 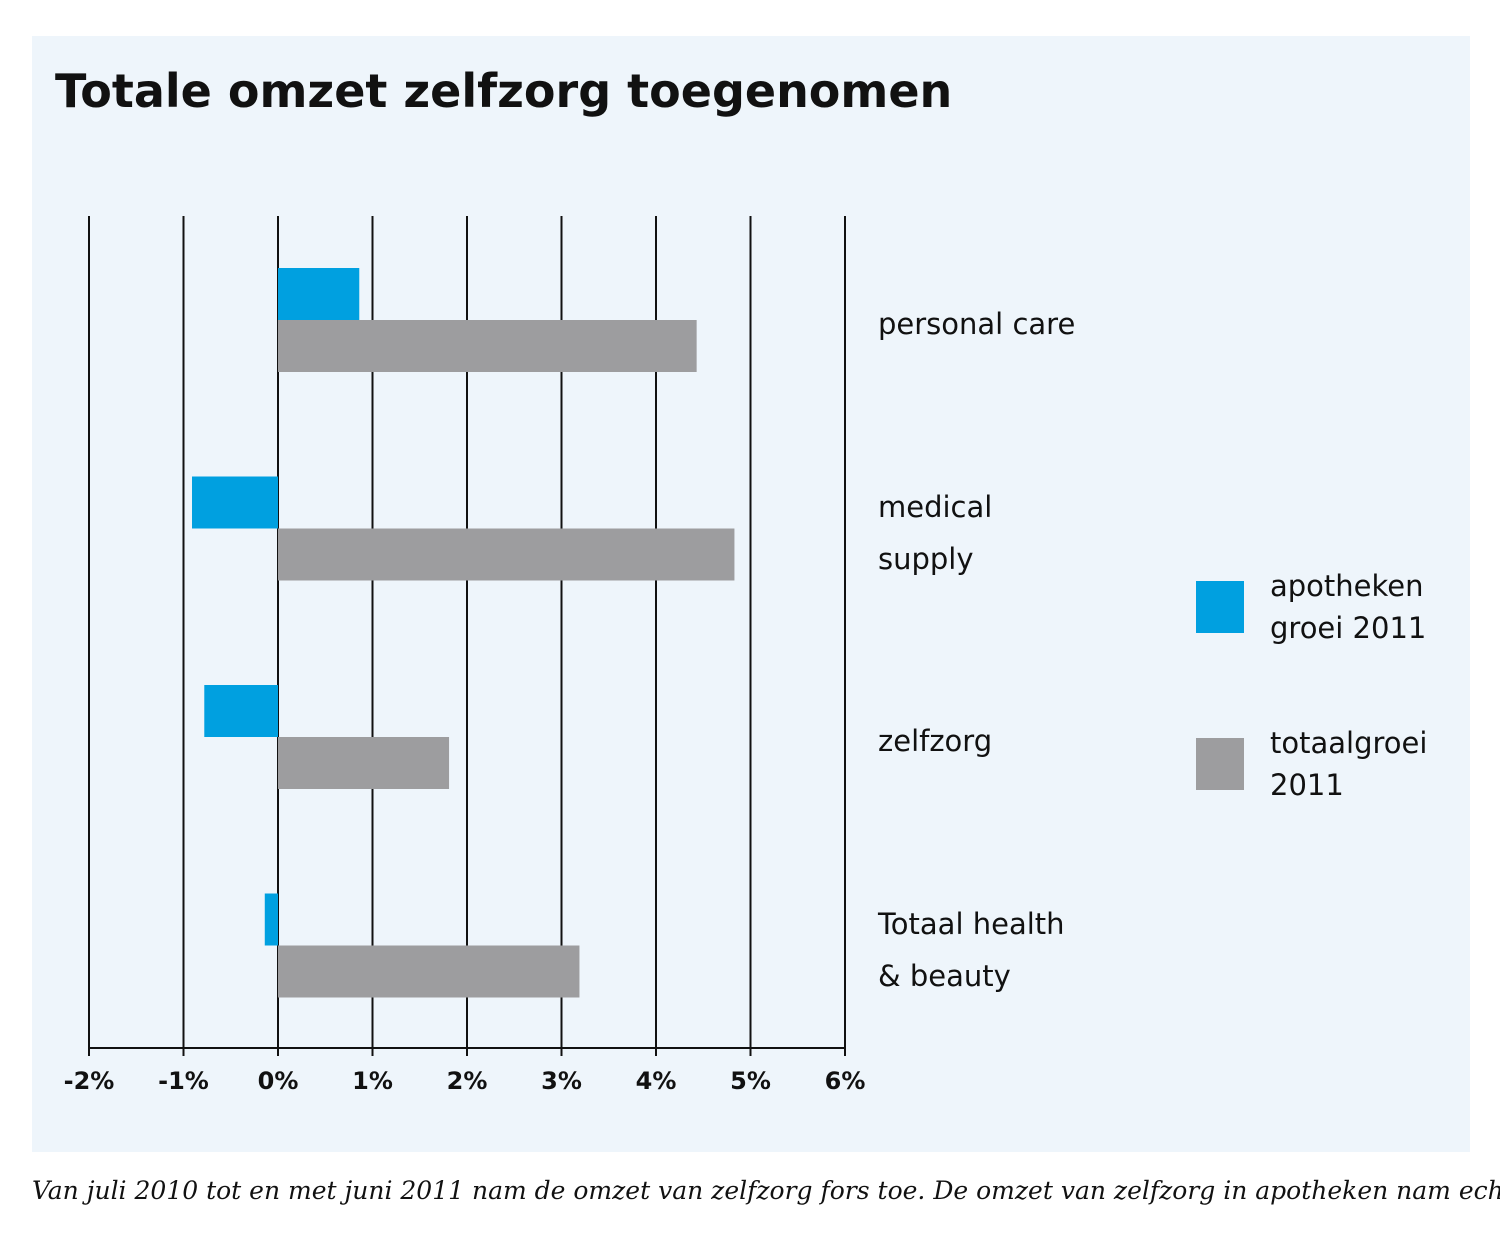 I want to click on x-tick-label: 2%, so click(x=467, y=1081).